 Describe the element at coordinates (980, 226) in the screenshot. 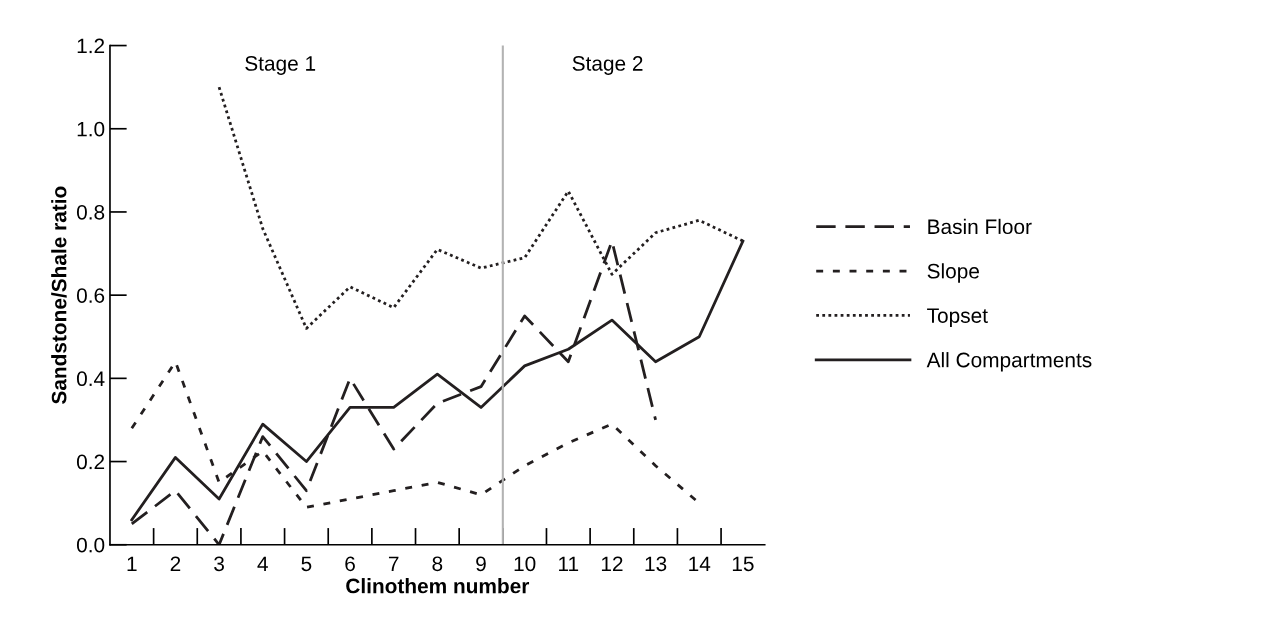

I see `legend-label: Basin Floor` at that location.